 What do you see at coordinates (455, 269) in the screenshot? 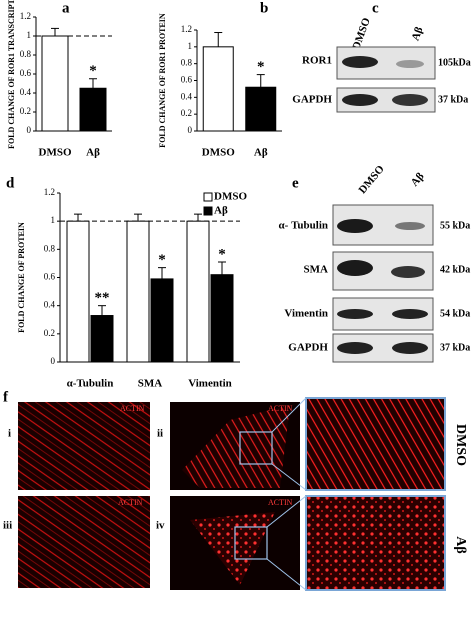
I see `size-label: 42 kDa` at bounding box center [455, 269].